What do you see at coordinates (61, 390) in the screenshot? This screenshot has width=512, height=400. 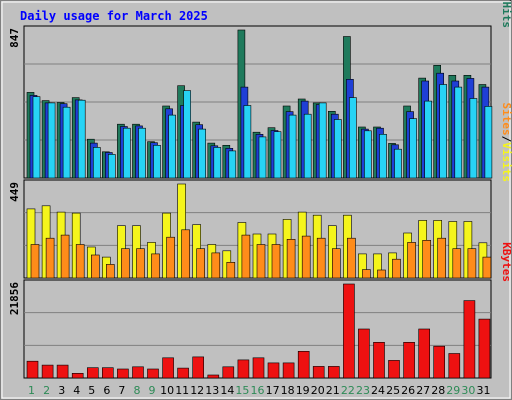 I see `x-tick-label: 3` at bounding box center [61, 390].